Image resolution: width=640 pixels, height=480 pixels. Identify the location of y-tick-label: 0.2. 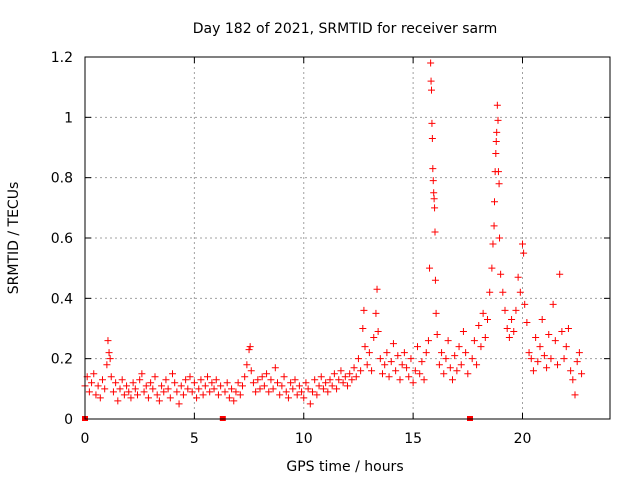
(62, 360).